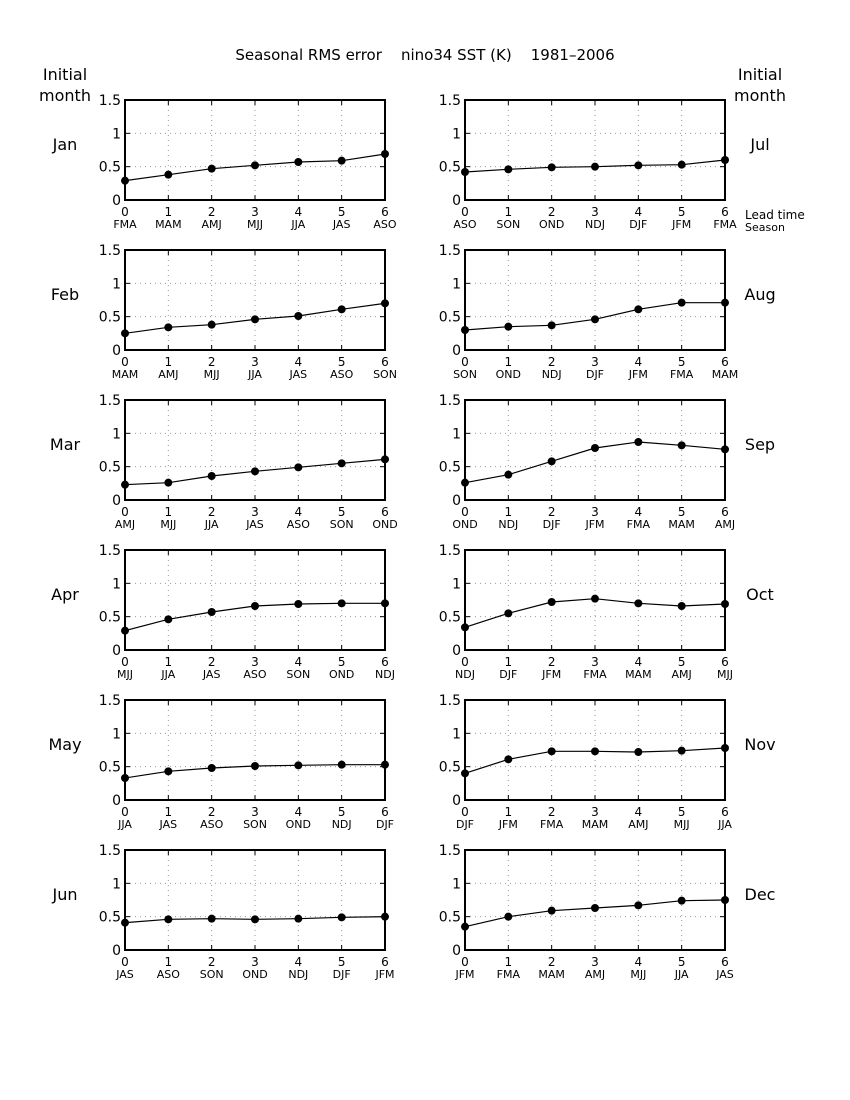  I want to click on x-tick-label: 3, so click(595, 962).